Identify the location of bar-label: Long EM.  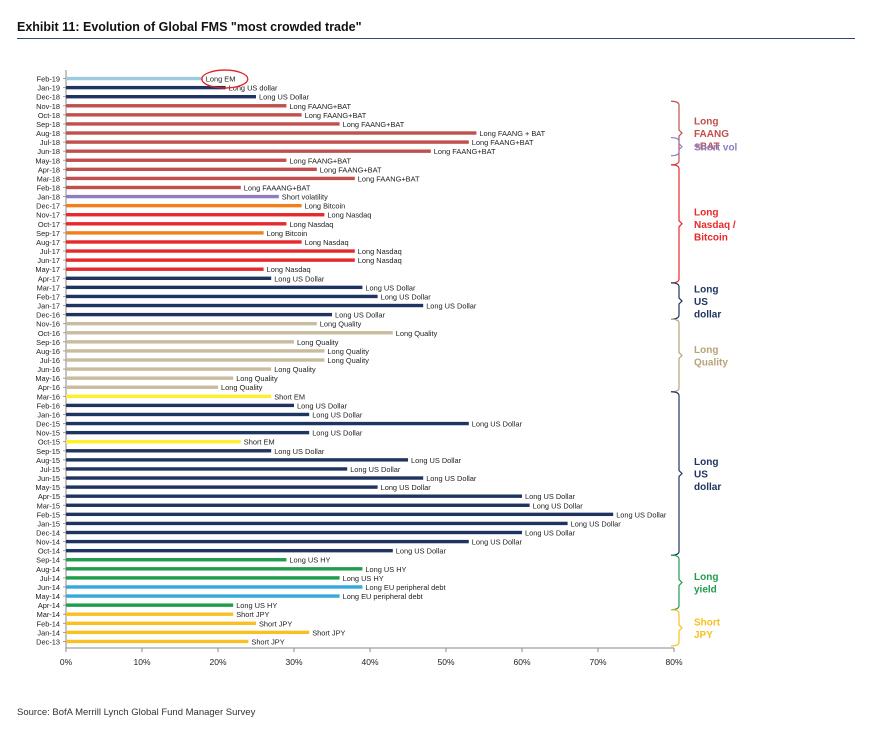
(221, 79).